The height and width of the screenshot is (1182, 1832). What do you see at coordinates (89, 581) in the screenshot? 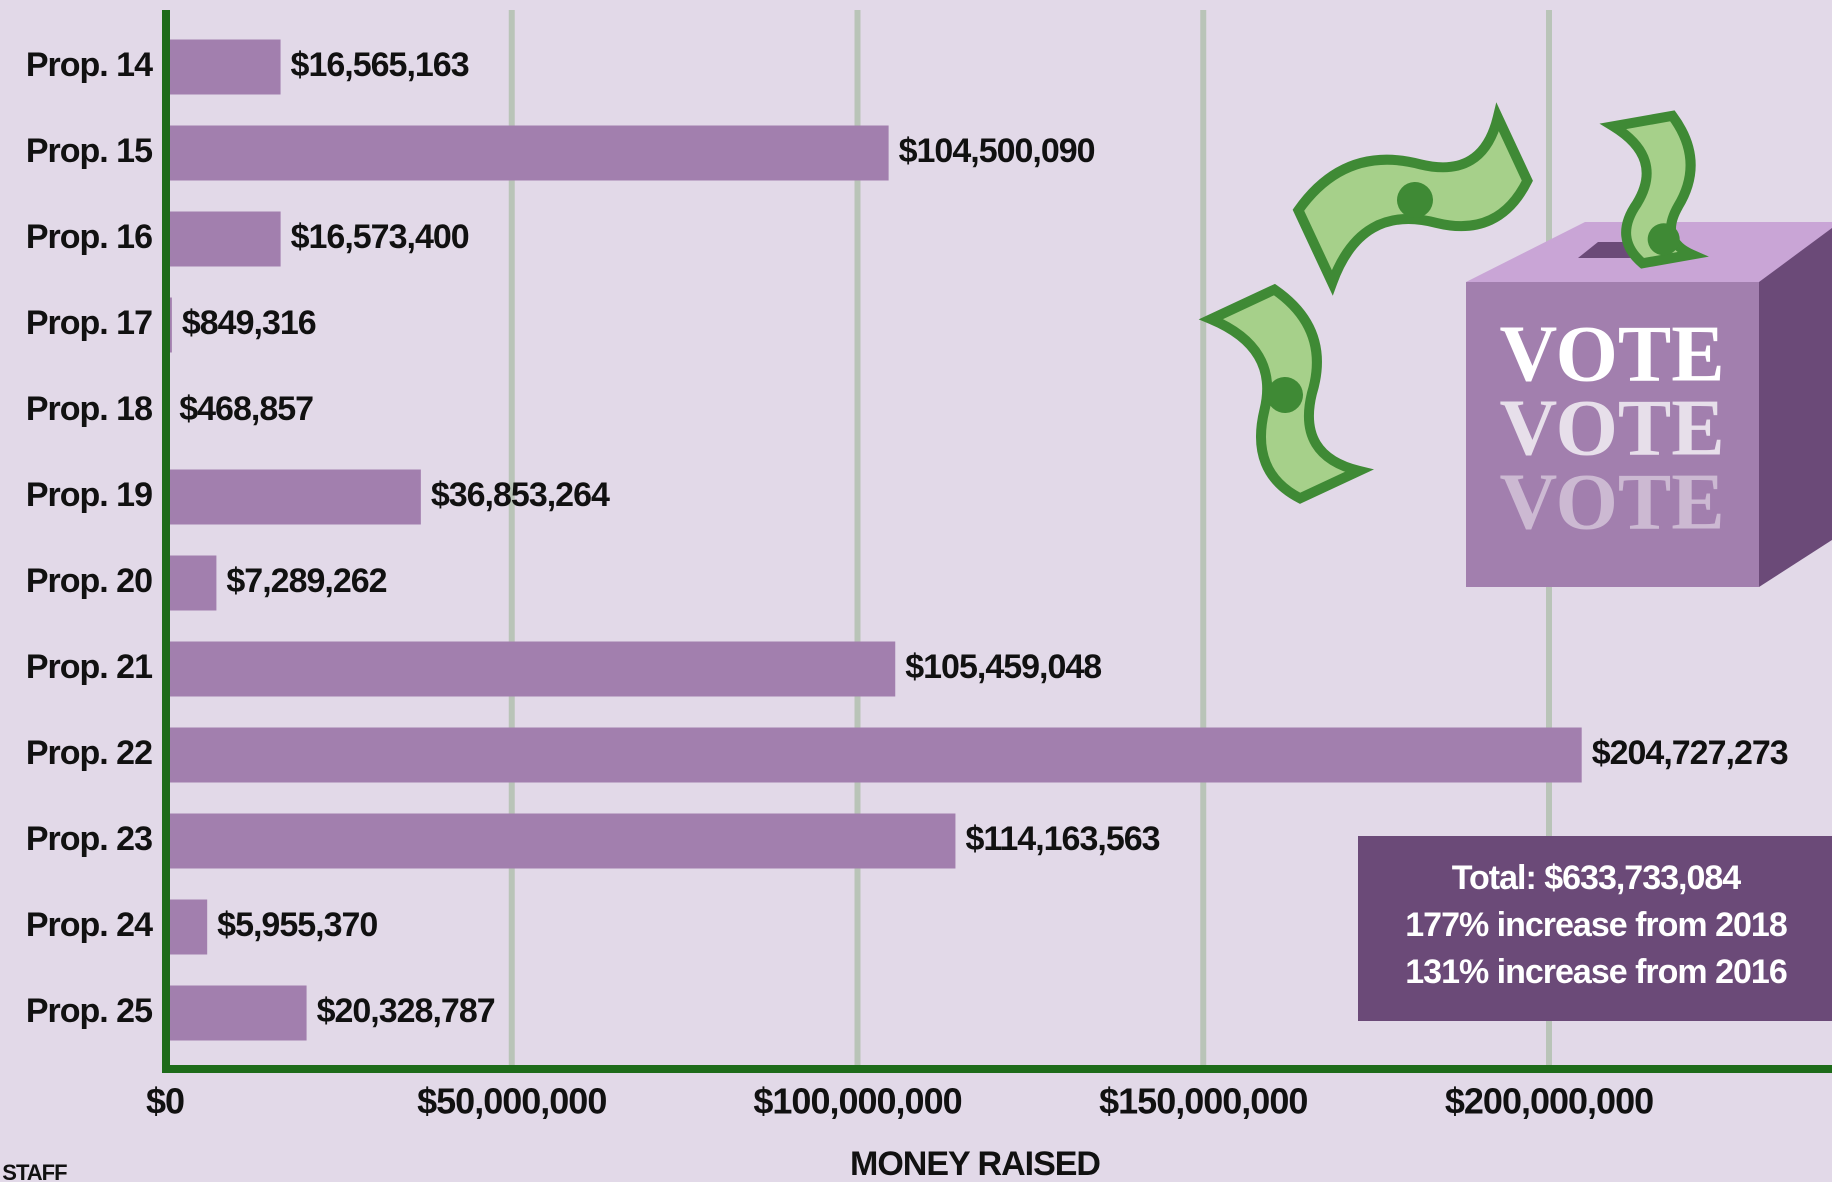
I see `y-tick-label: Prop. 20` at bounding box center [89, 581].